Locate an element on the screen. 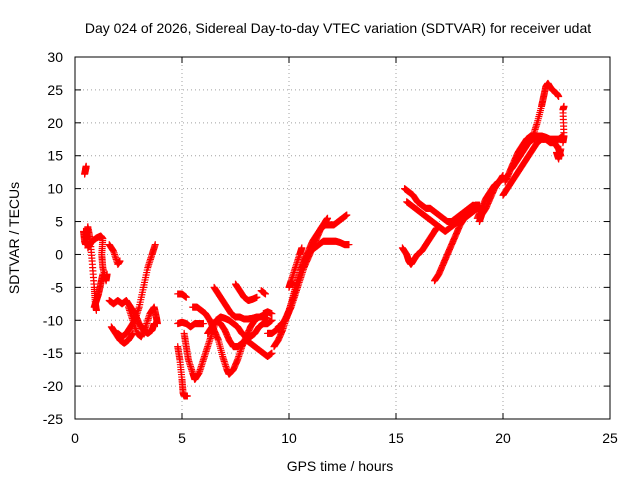  y-tick-label: 10 is located at coordinates (55, 189).